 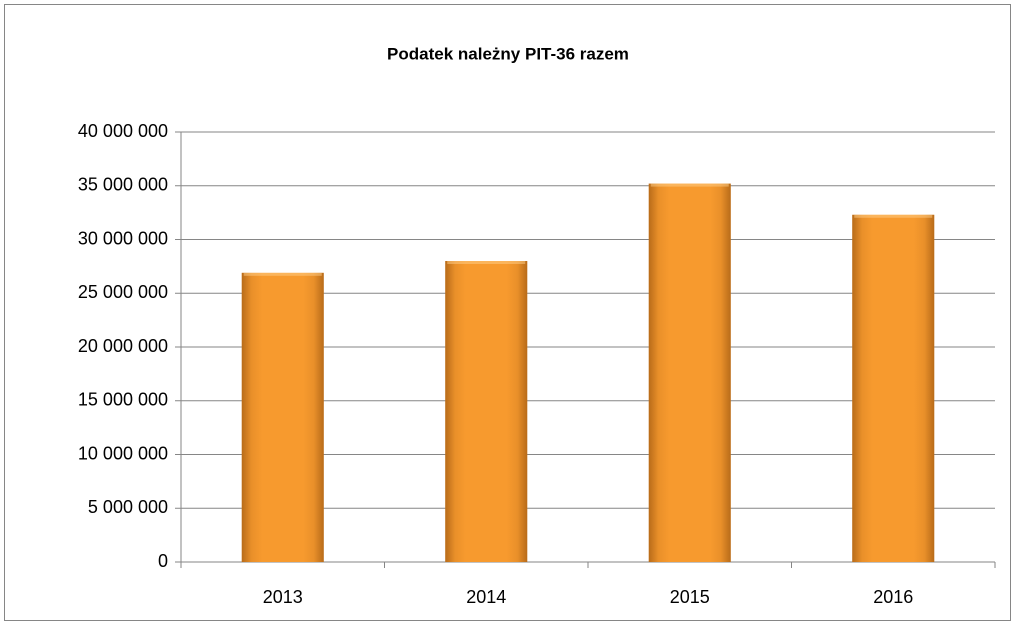 I want to click on x-tick-label: 2016, so click(x=893, y=597).